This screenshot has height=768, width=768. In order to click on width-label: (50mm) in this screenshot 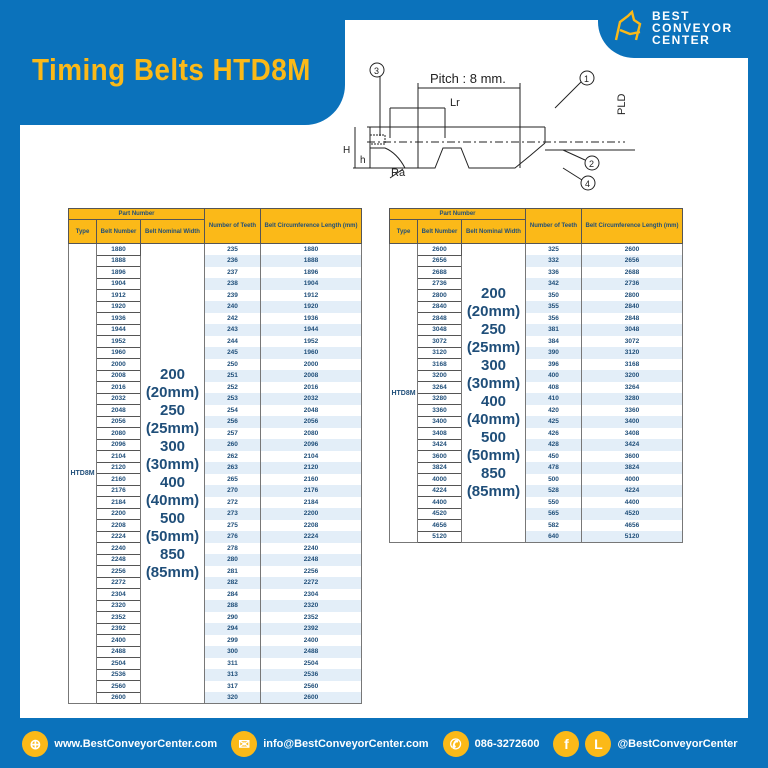, I will do `click(172, 536)`.